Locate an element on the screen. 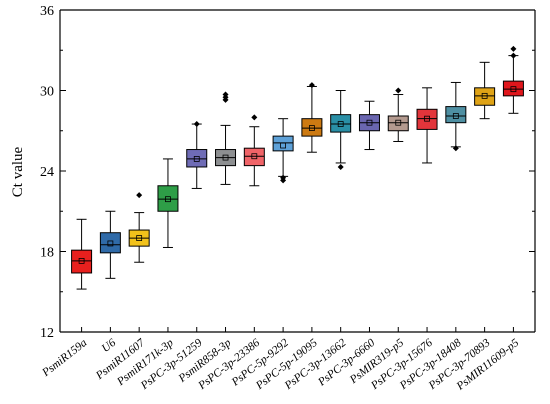 This screenshot has height=404, width=550. x-tick-label: U6 is located at coordinates (109, 346).